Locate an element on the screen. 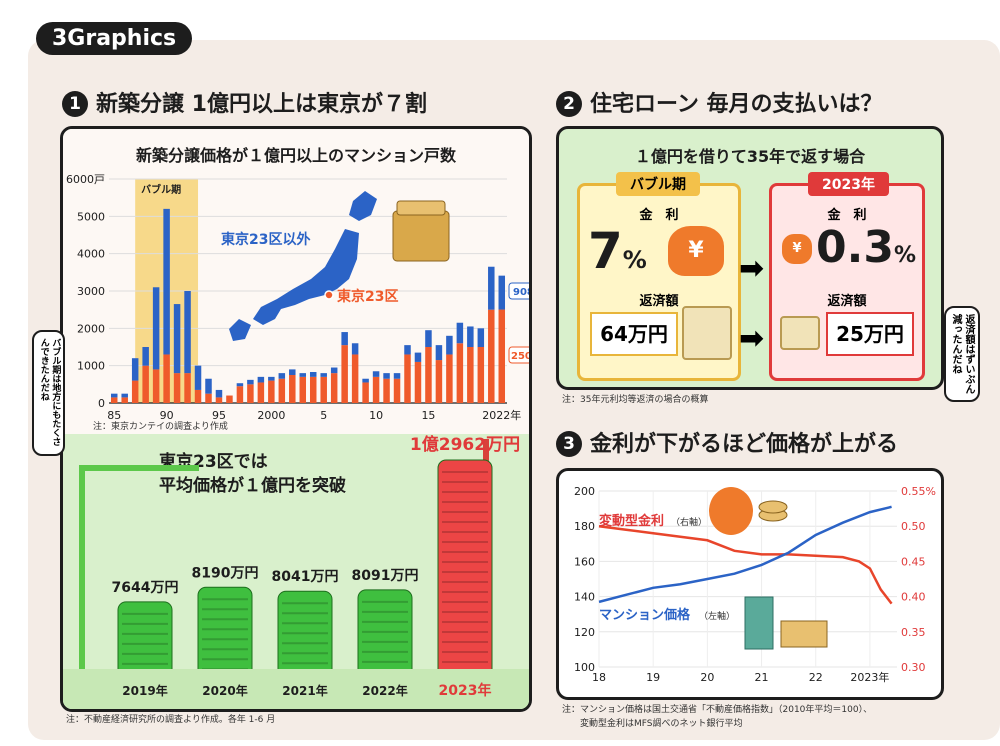 This screenshot has width=1000, height=746. chart1-xtick: 2000 is located at coordinates (271, 415).